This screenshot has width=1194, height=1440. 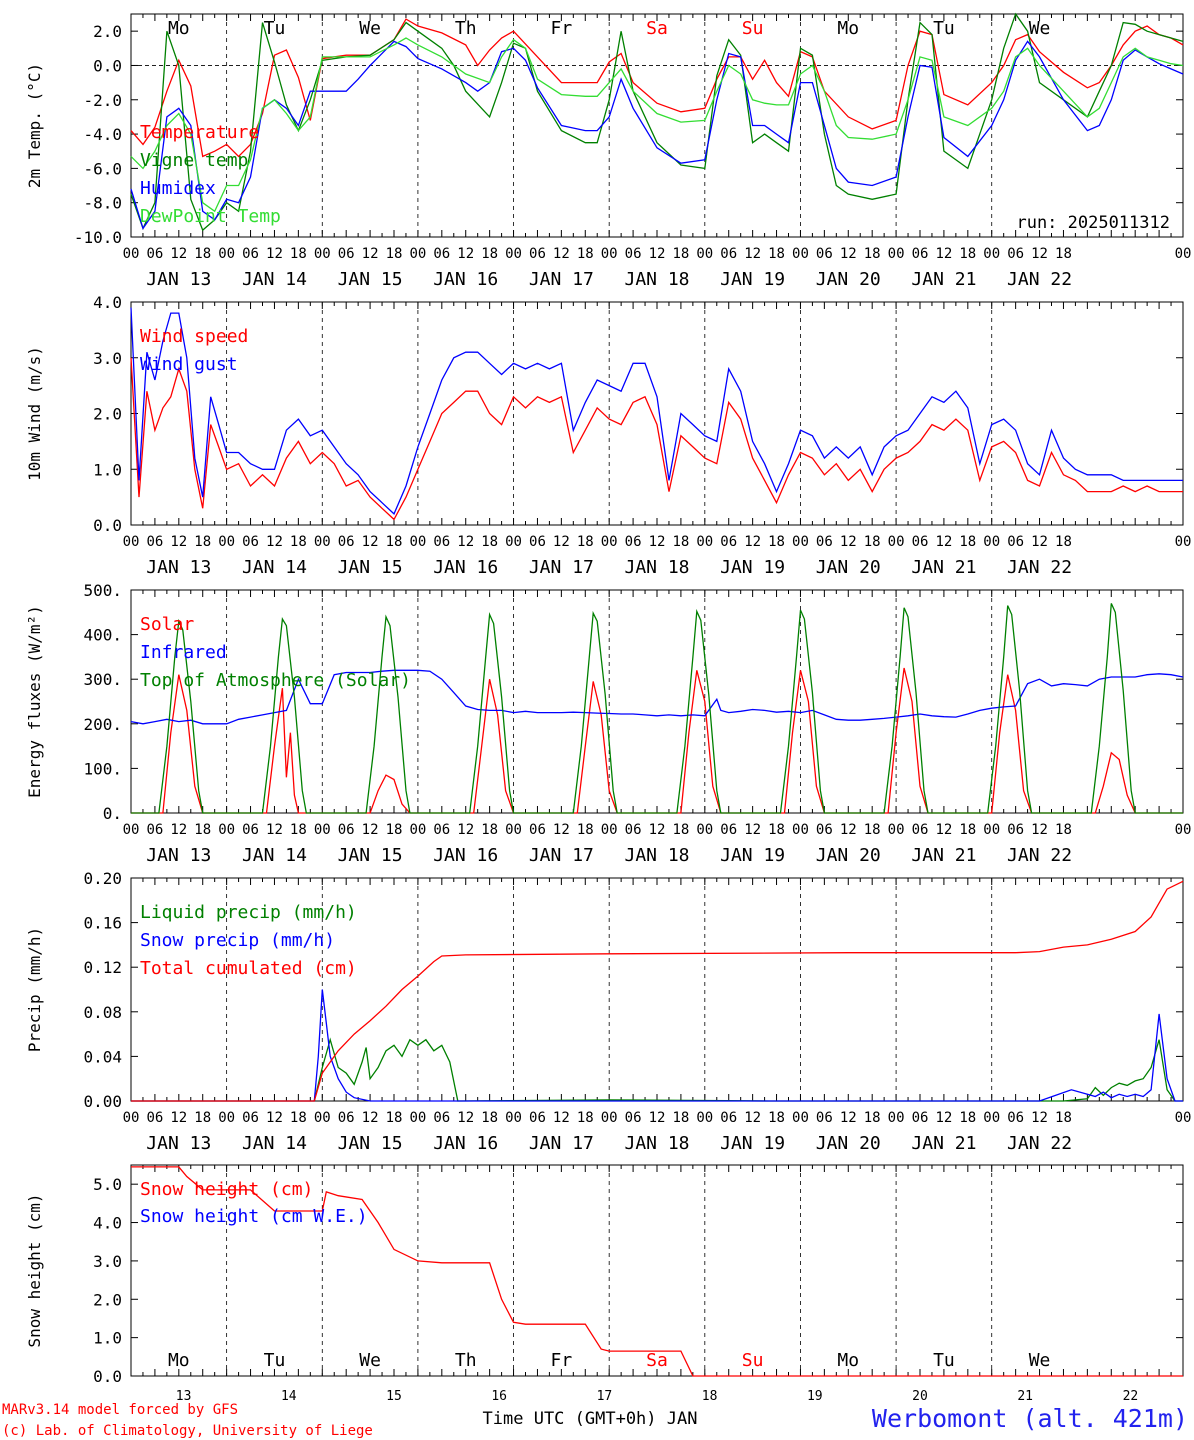 What do you see at coordinates (102, 724) in the screenshot?
I see `y-tick-label: 200.` at bounding box center [102, 724].